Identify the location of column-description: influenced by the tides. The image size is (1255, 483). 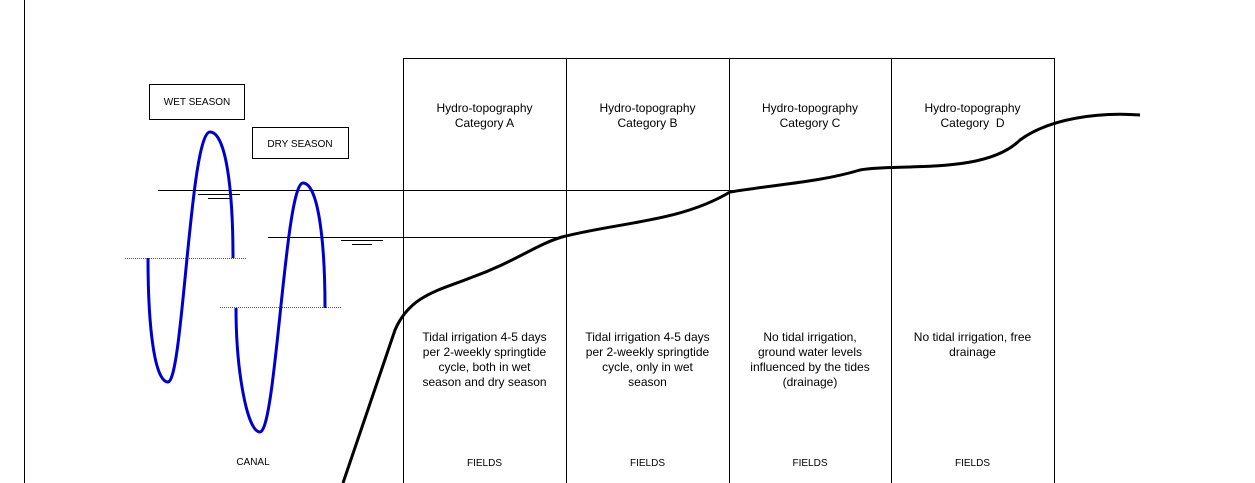
(809, 367).